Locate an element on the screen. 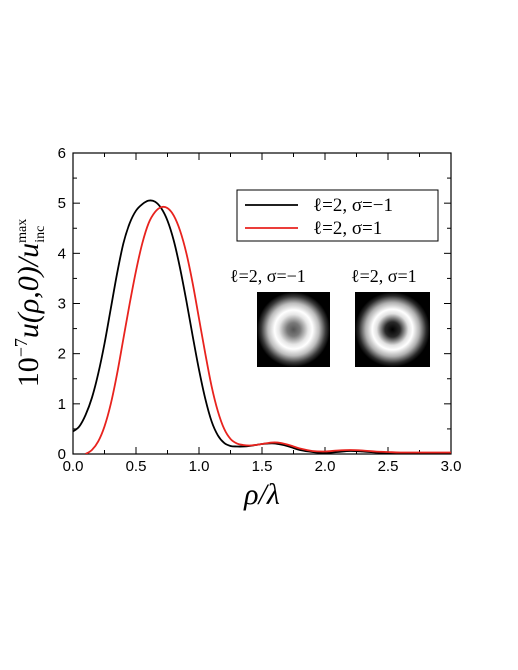 This screenshot has width=518, height=670. x-tick-label: 2.5 is located at coordinates (388, 466).